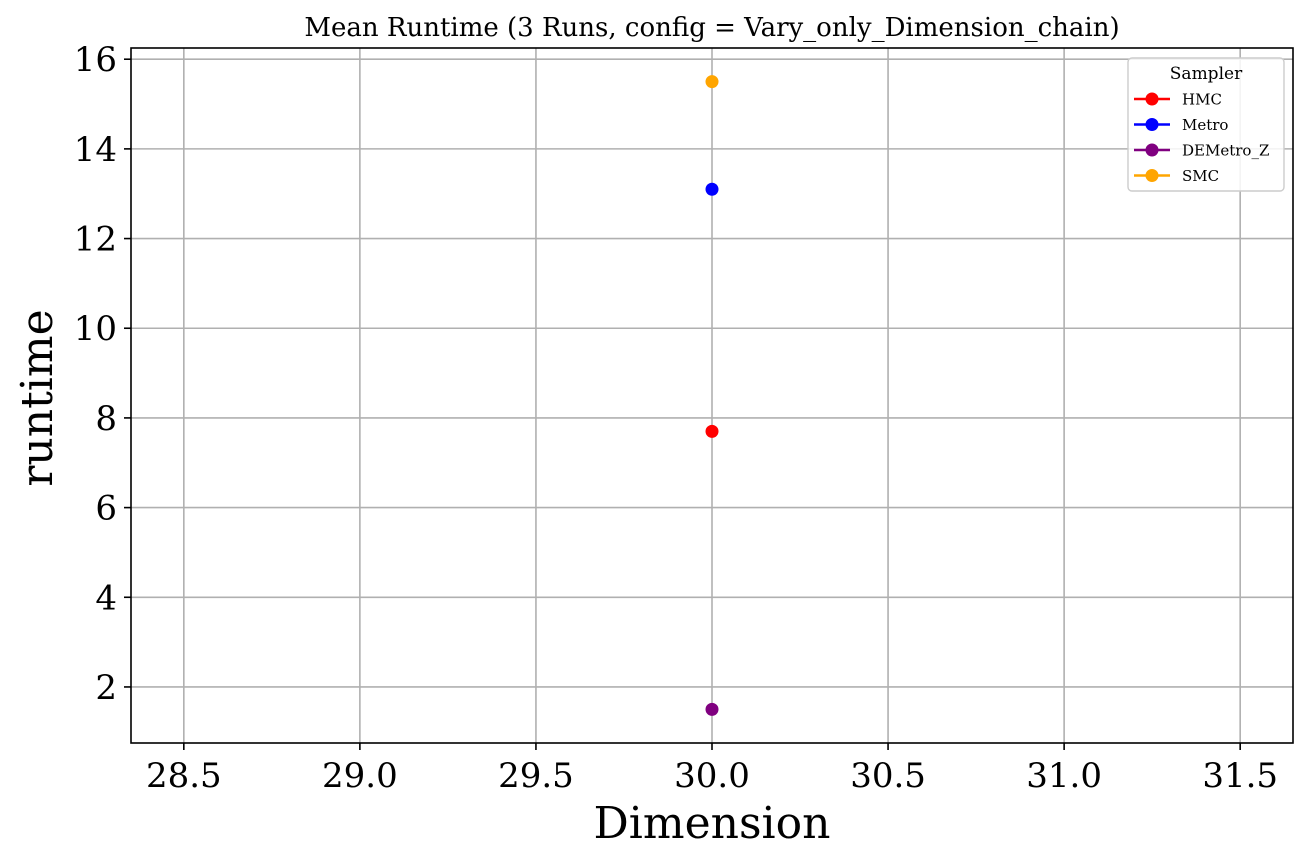 This screenshot has width=1308, height=862. I want to click on data-point-metro, so click(712, 189).